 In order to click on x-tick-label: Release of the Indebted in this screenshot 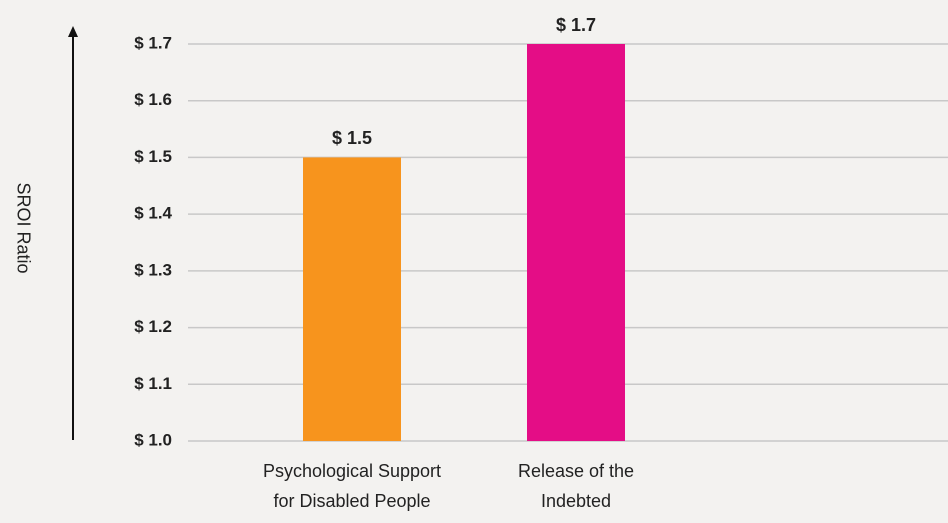, I will do `click(576, 486)`.